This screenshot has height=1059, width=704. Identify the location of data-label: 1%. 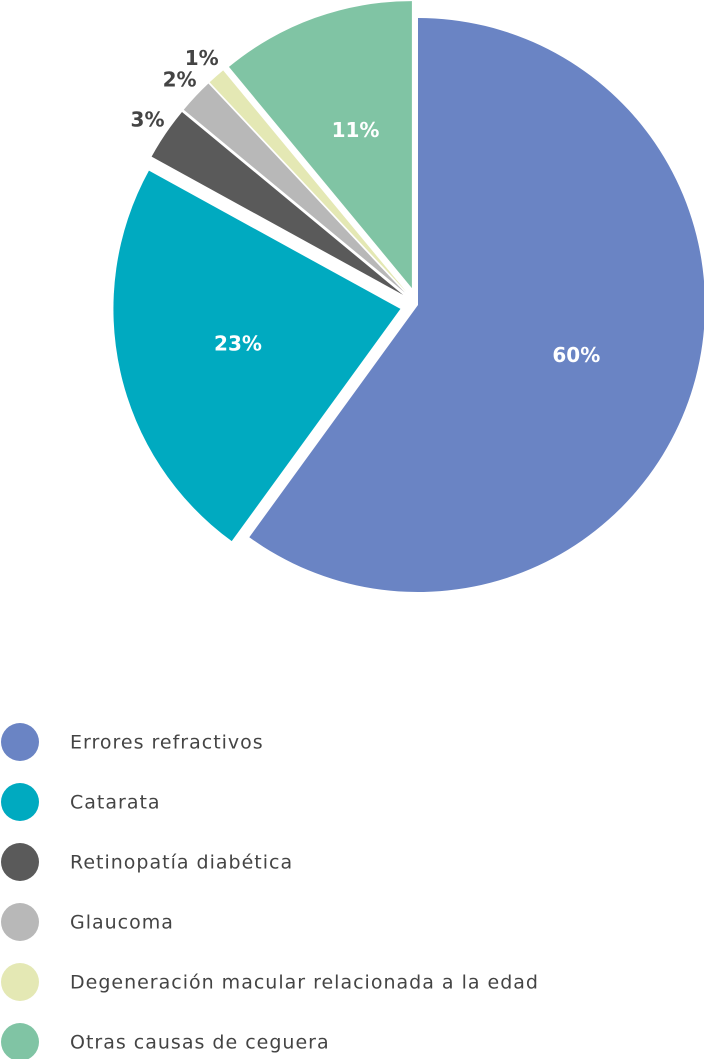
(202, 58).